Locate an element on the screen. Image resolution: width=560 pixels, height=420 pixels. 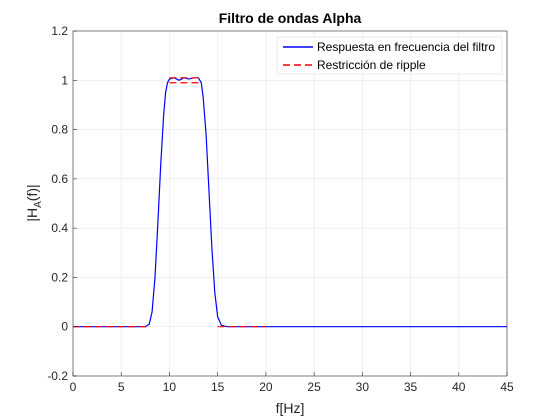
legend-box is located at coordinates (389, 55).